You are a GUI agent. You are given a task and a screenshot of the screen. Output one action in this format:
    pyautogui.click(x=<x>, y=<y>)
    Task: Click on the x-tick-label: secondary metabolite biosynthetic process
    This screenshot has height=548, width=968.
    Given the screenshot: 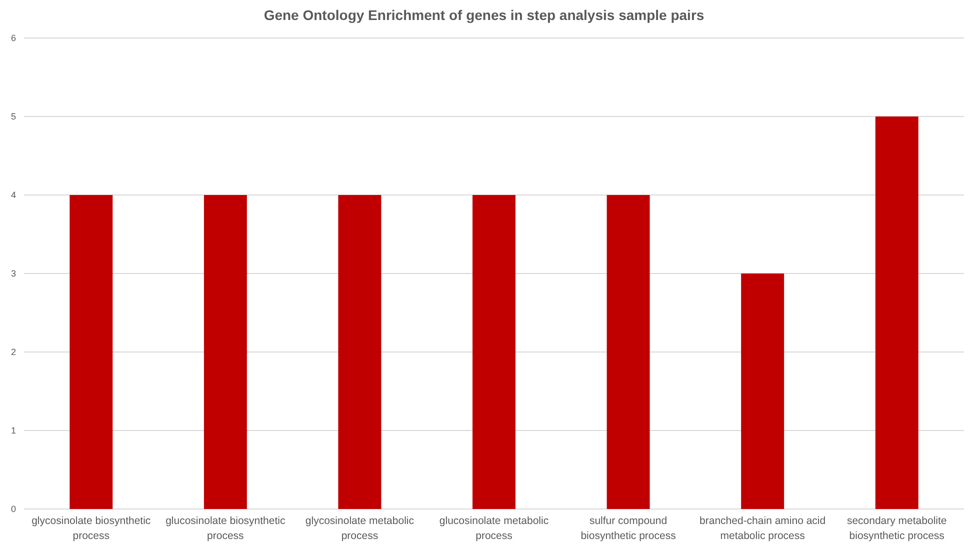 What is the action you would take?
    pyautogui.click(x=896, y=528)
    